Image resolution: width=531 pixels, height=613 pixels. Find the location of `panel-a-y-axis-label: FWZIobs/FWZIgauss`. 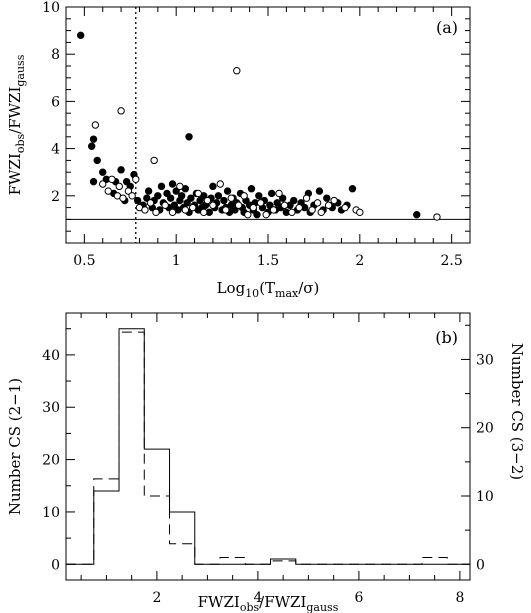

panel-a-y-axis-label: FWZIobs/FWZIgauss is located at coordinates (16, 124).